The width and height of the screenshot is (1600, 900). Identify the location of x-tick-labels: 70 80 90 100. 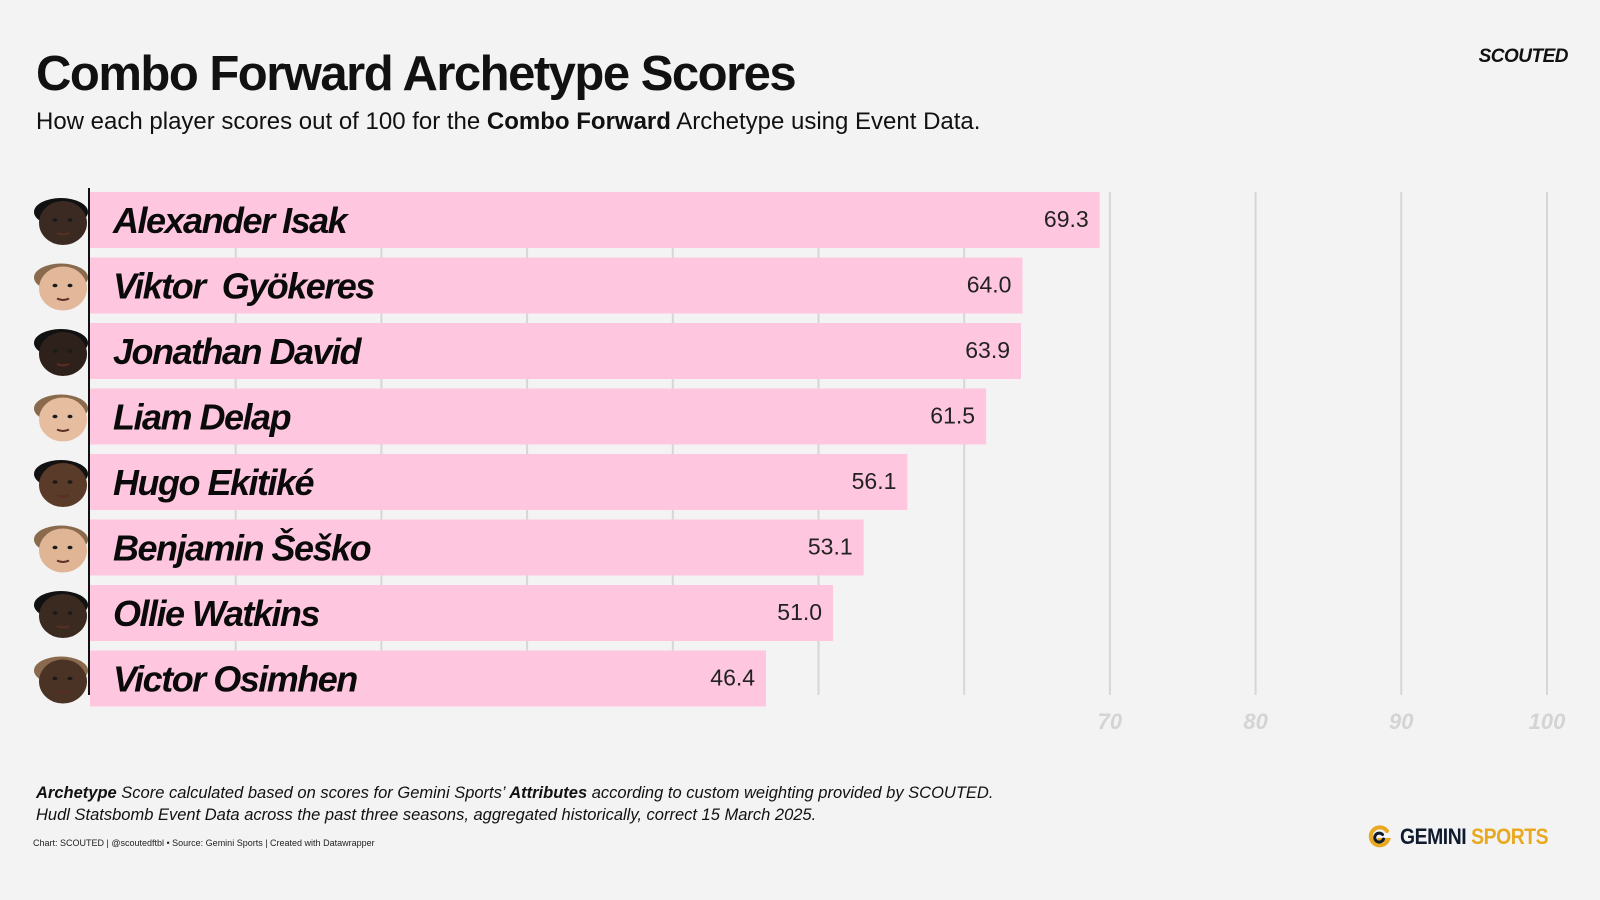
(1332, 721).